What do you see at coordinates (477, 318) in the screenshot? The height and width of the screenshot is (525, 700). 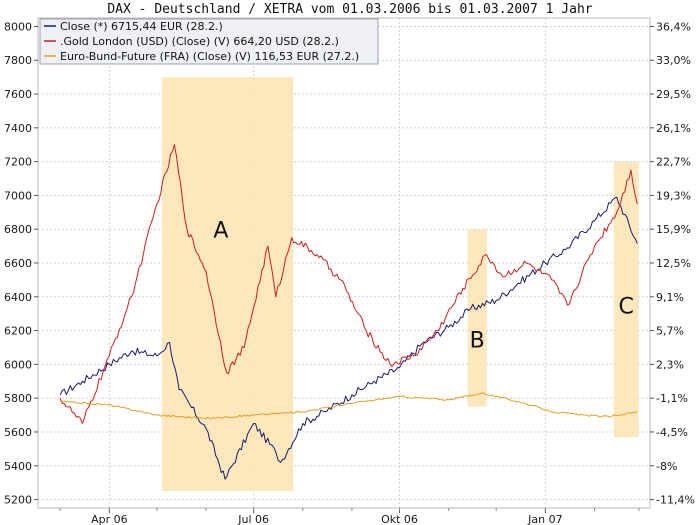 I see `highlight-region-b` at bounding box center [477, 318].